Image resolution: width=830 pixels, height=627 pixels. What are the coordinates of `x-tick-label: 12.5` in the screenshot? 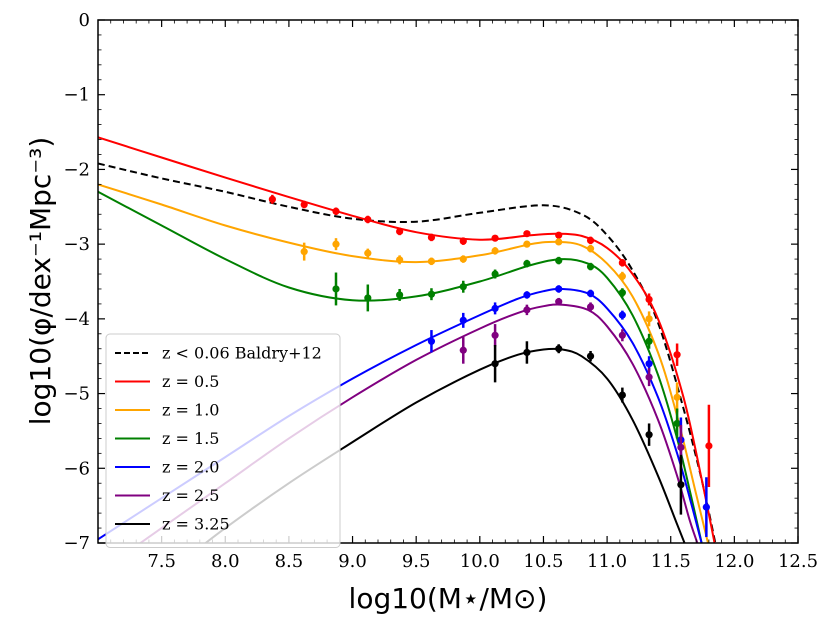 It's located at (798, 561).